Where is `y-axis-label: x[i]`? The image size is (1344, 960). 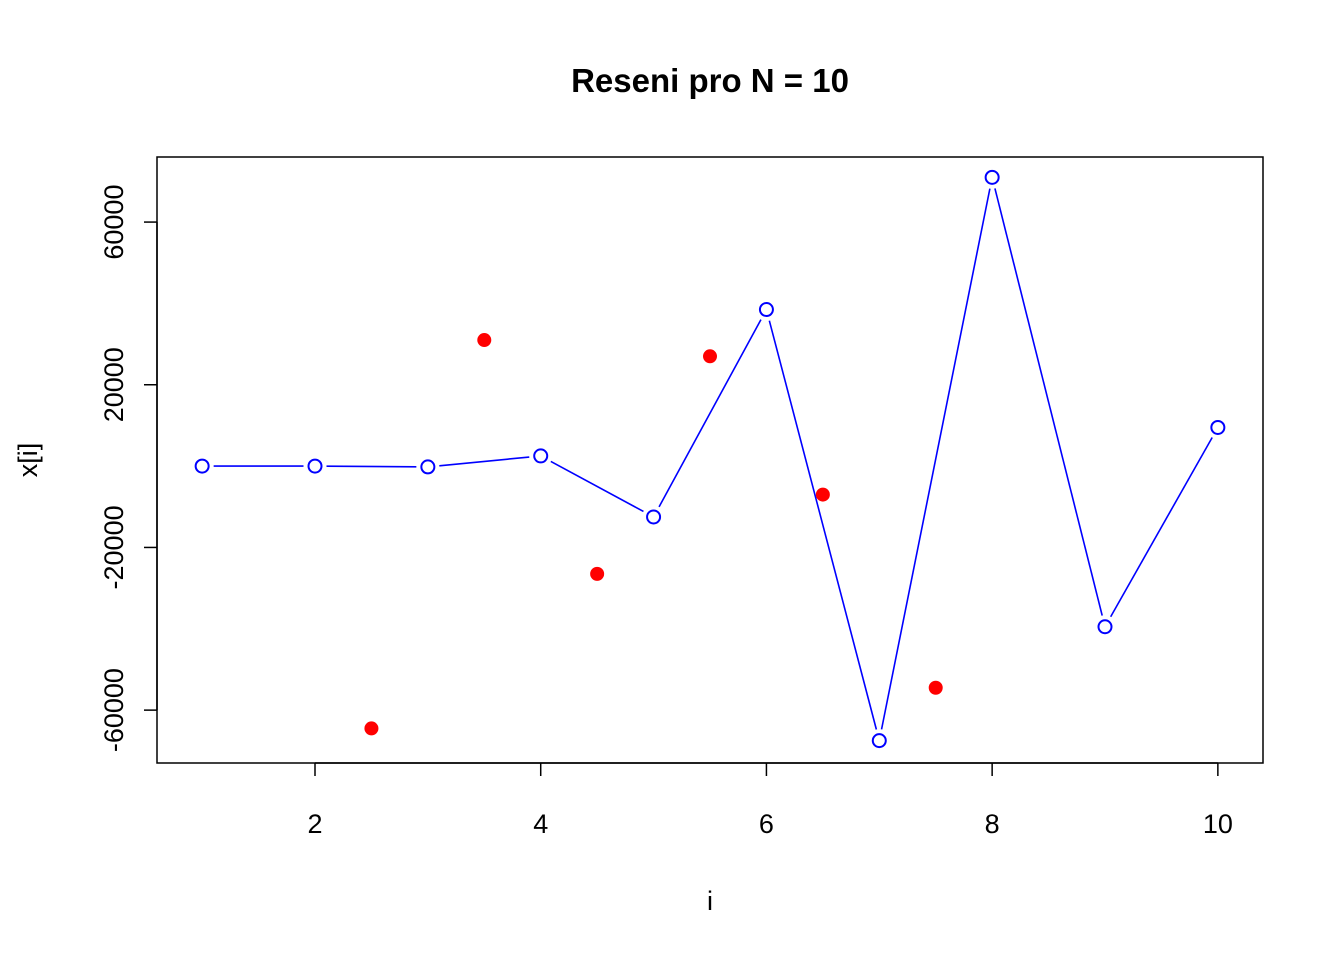
y-axis-label: x[i] is located at coordinates (28, 460).